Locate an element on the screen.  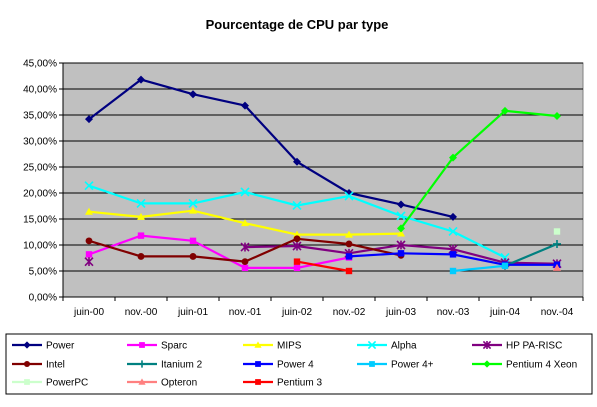
legend-item: PowerPC is located at coordinates (50, 383).